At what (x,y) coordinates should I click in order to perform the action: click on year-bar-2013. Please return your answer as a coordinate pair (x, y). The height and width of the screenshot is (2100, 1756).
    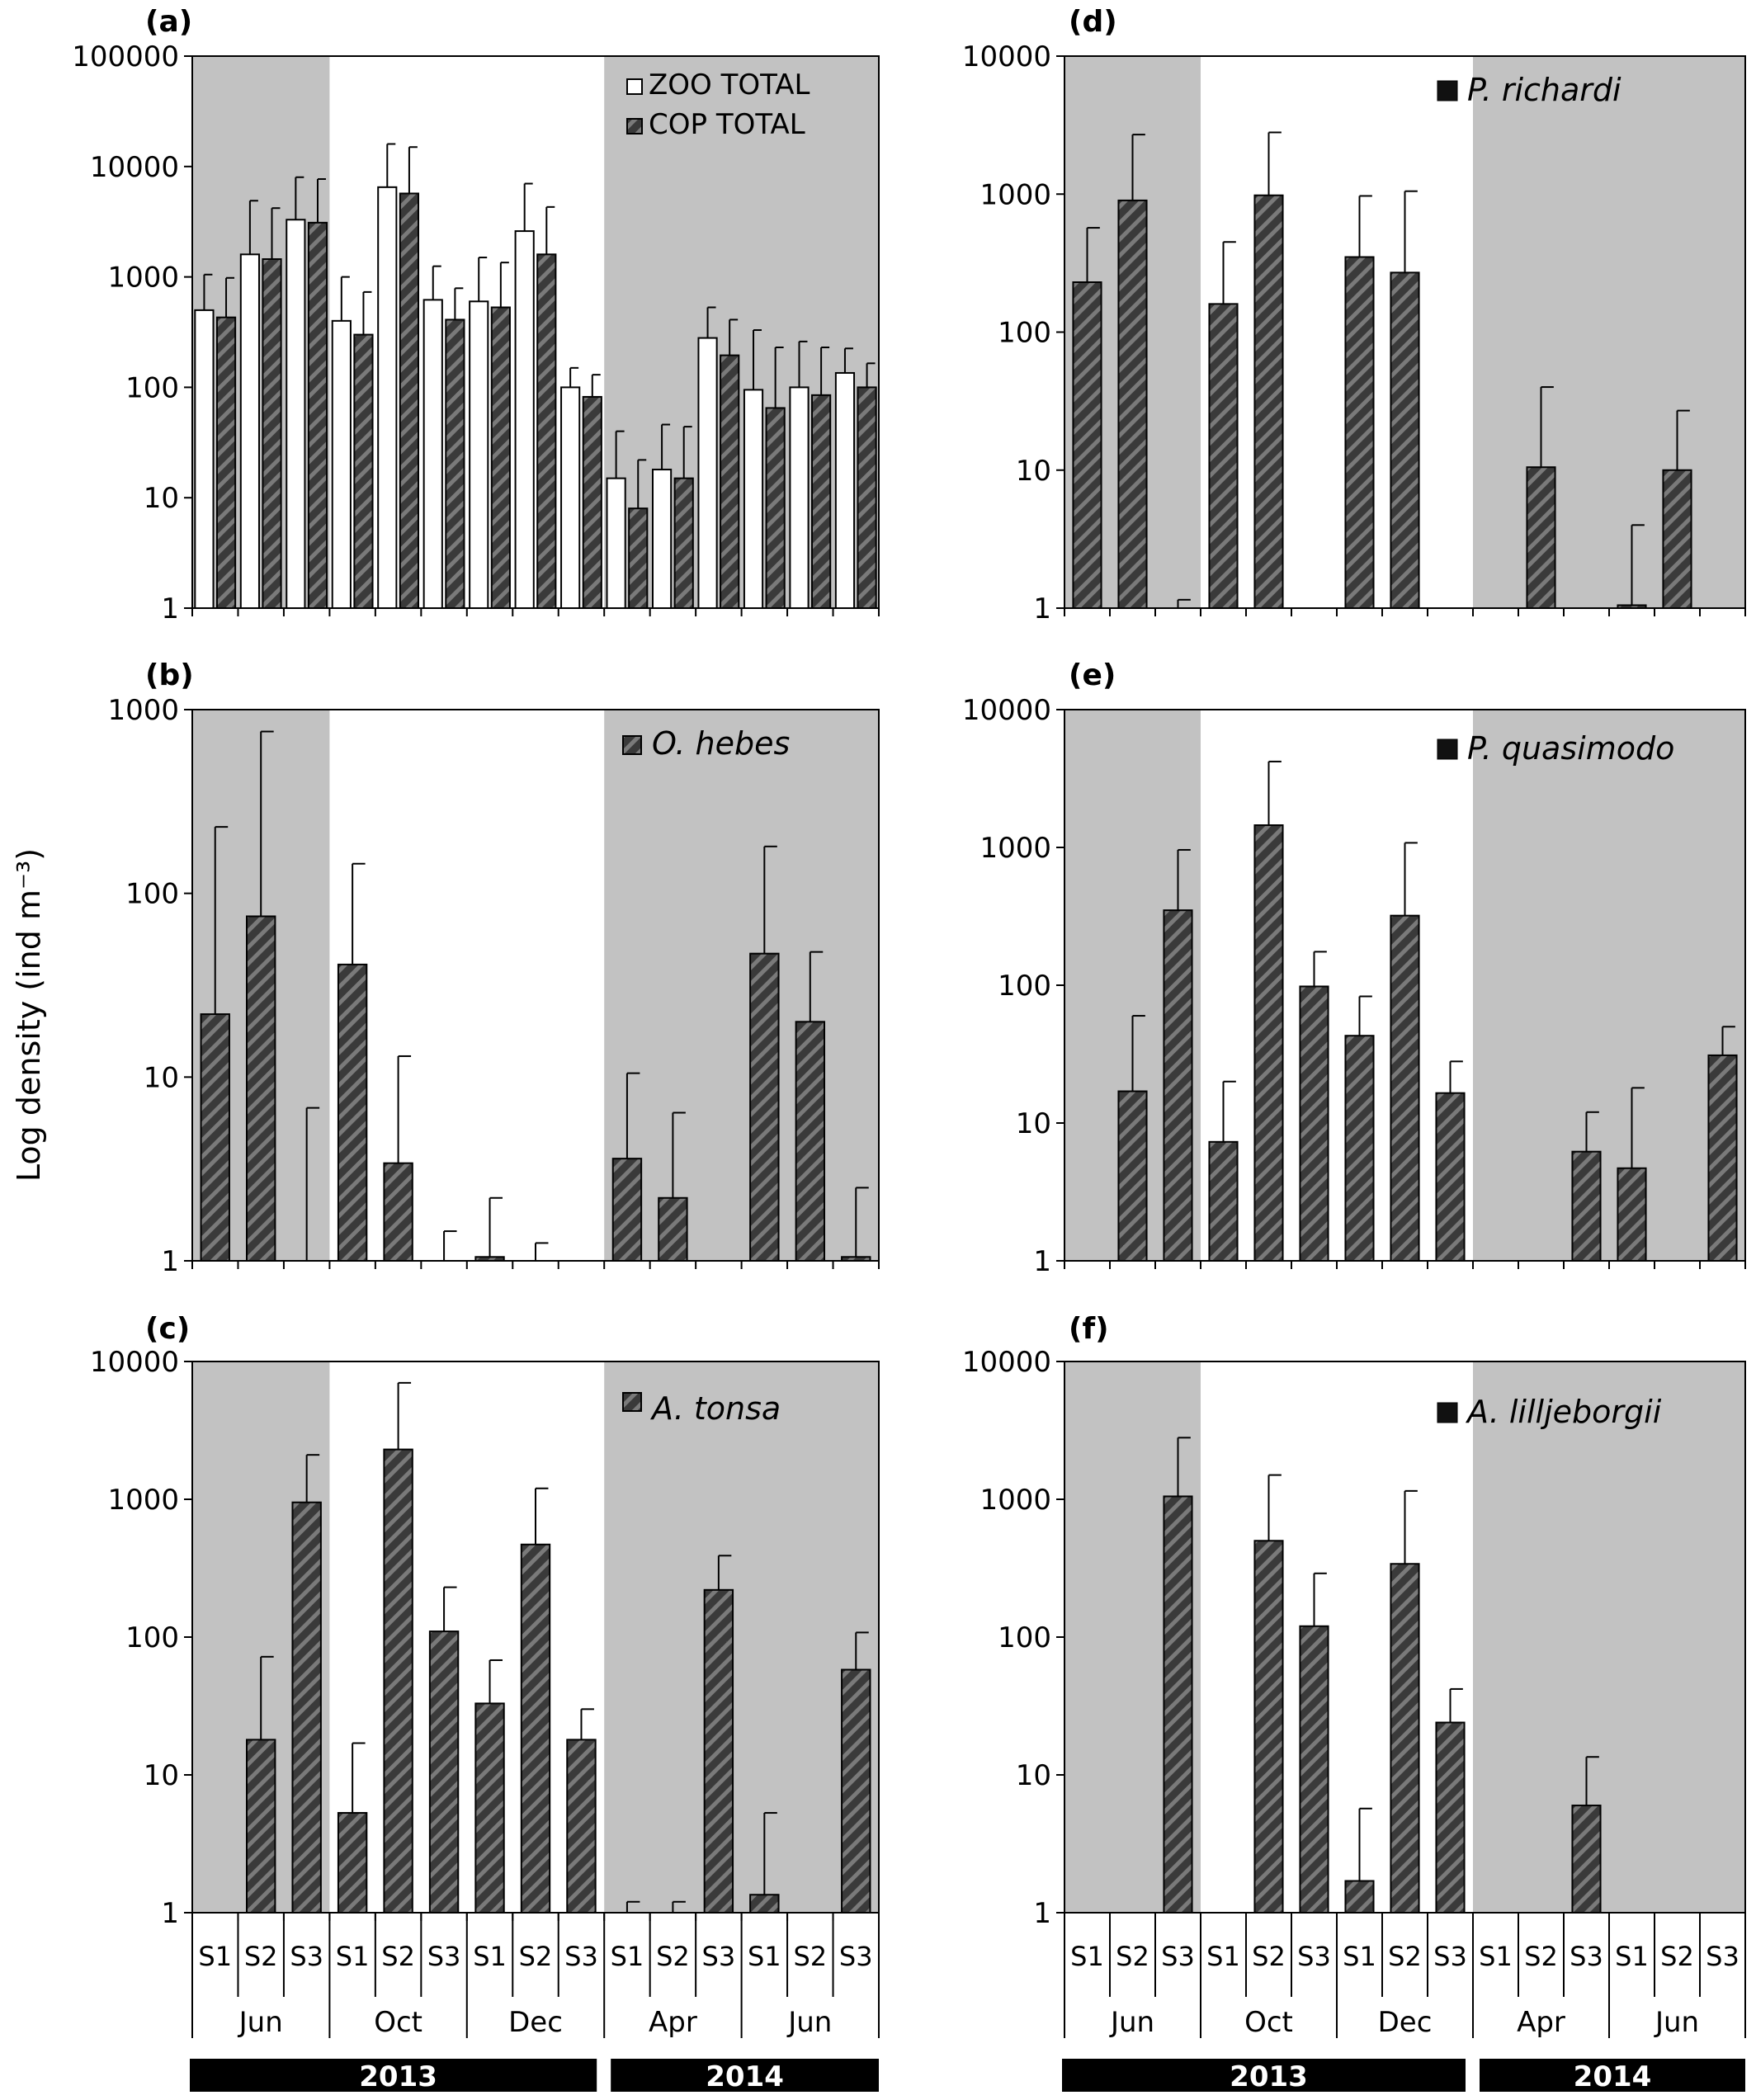
    Looking at the image, I should click on (393, 2075).